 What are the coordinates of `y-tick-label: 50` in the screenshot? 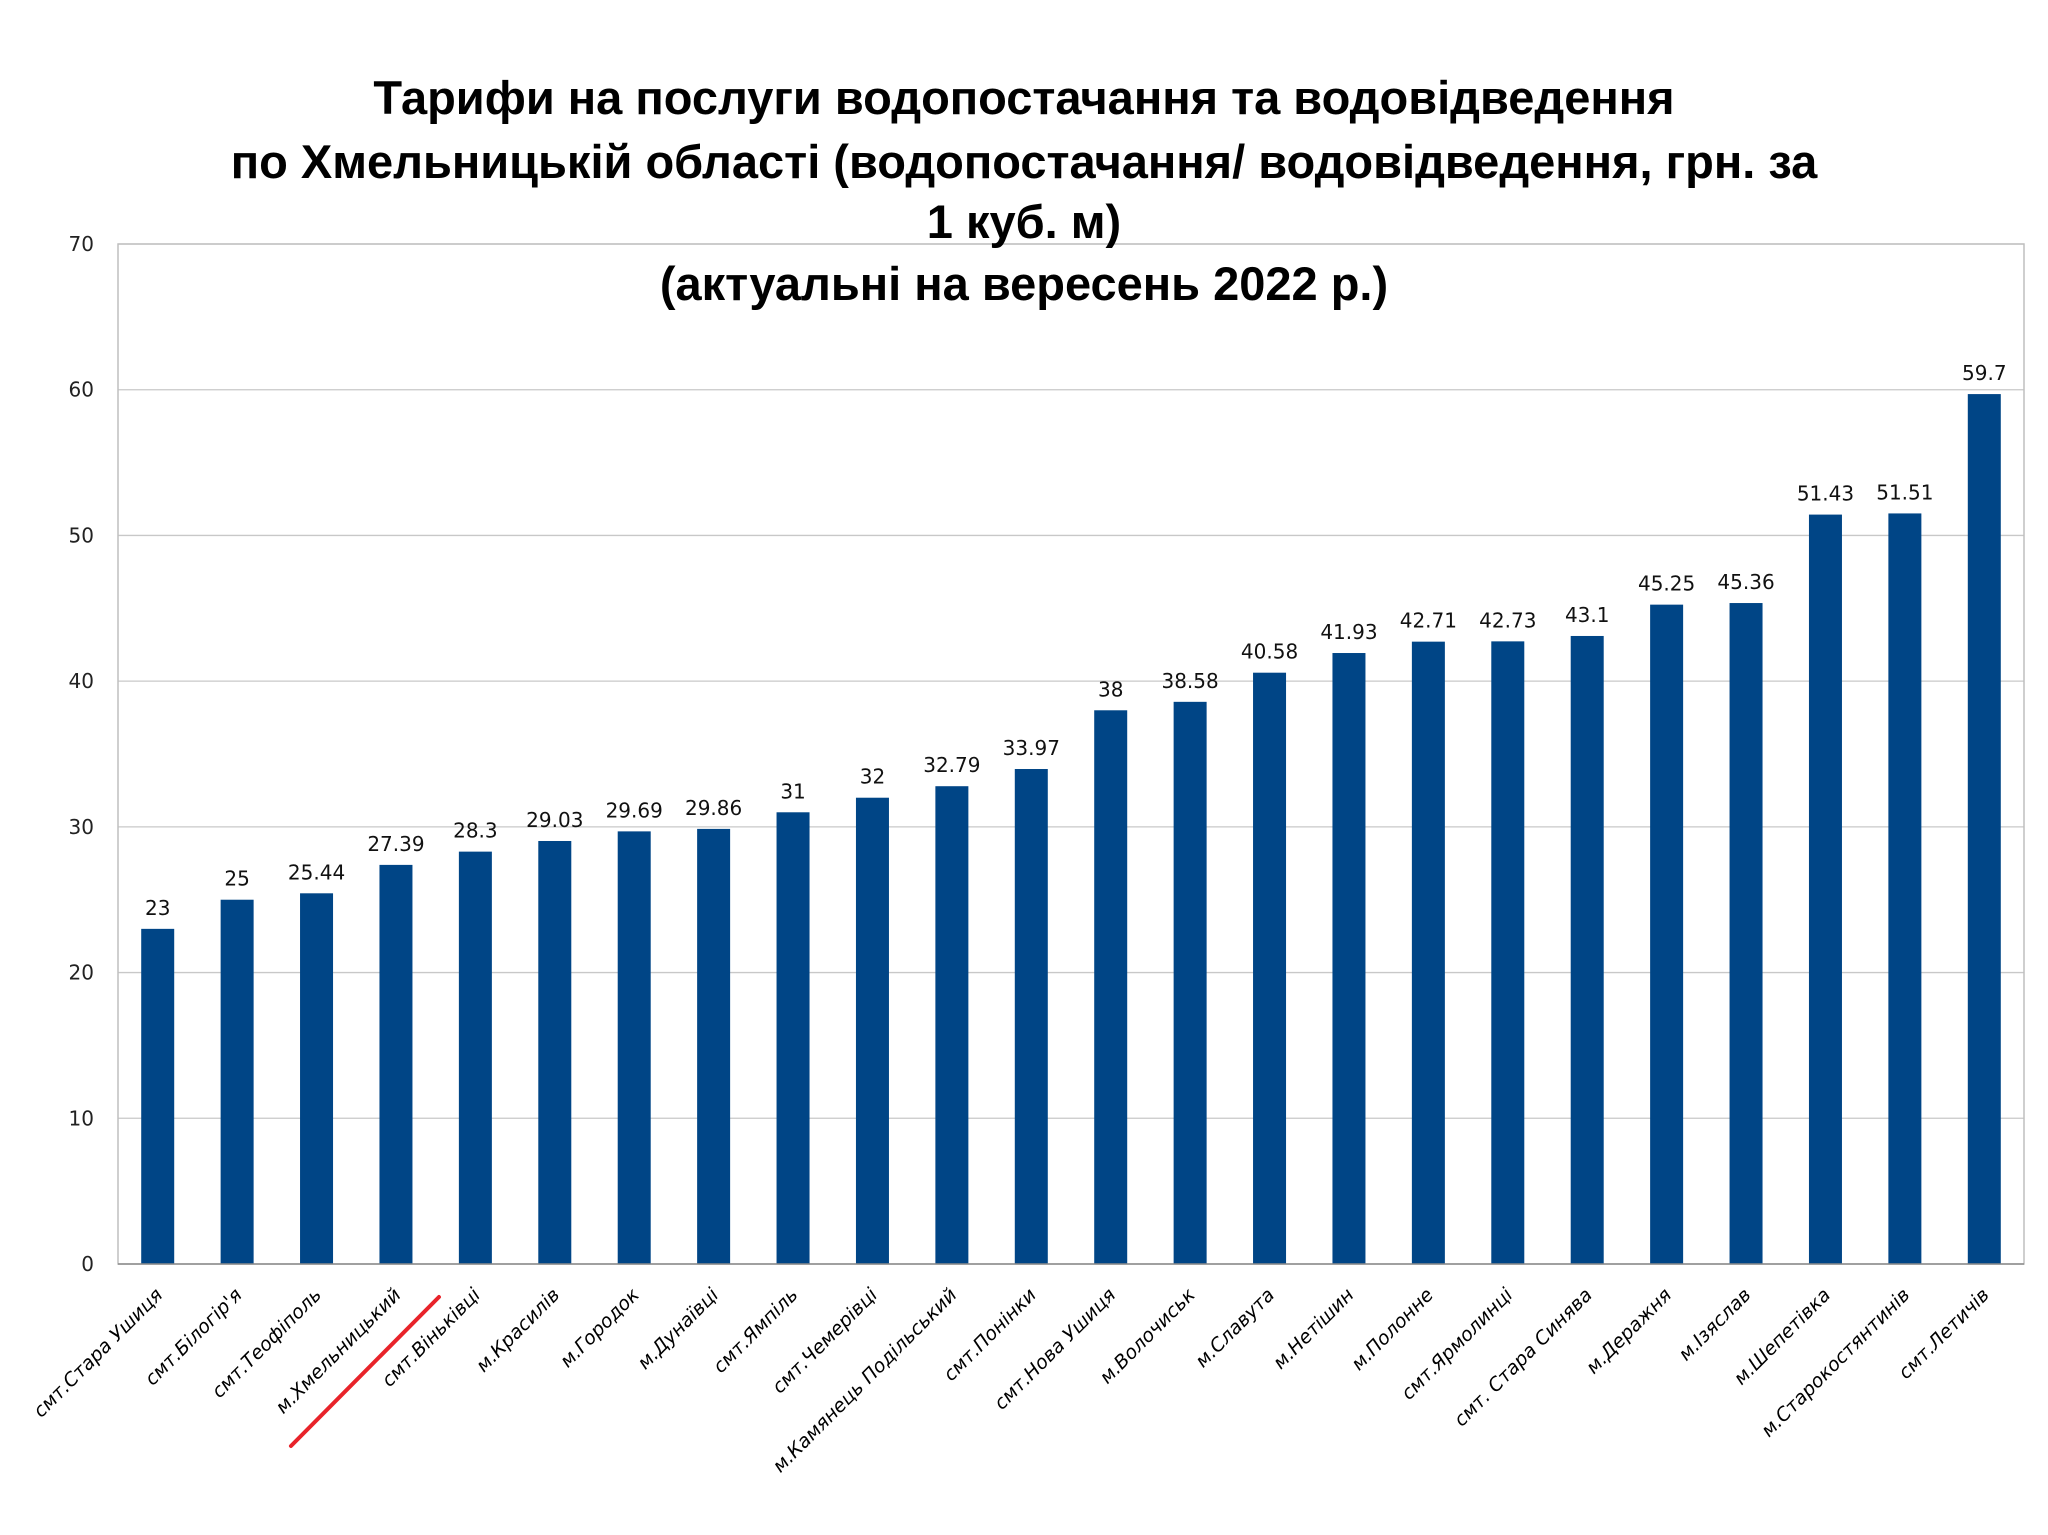 It's located at (81, 535).